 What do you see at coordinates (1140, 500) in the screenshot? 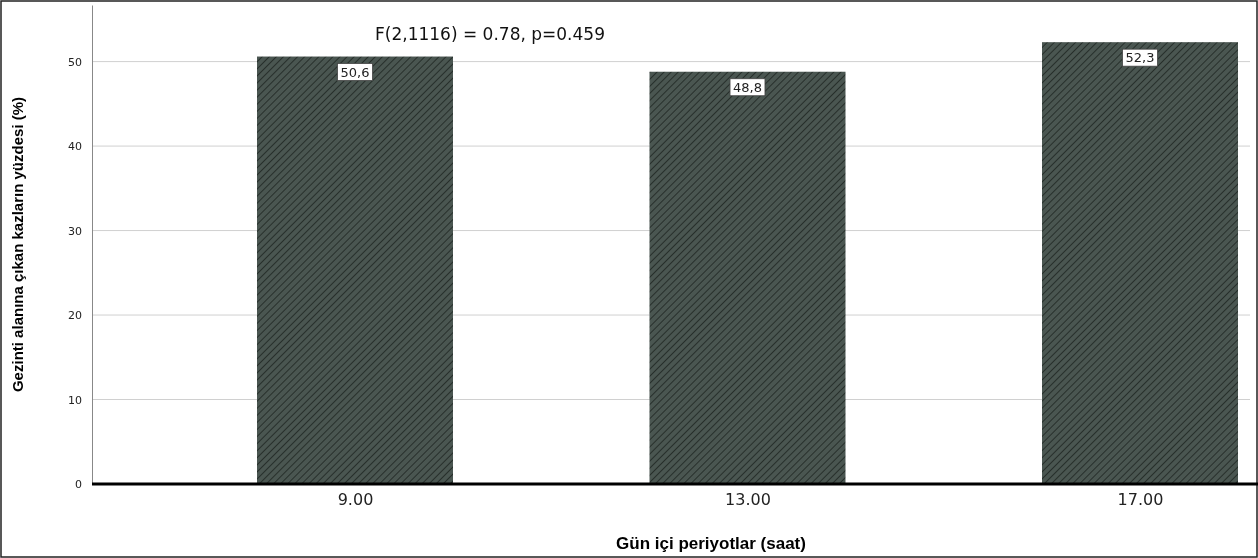
I see `x-tick-label: 17.00` at bounding box center [1140, 500].